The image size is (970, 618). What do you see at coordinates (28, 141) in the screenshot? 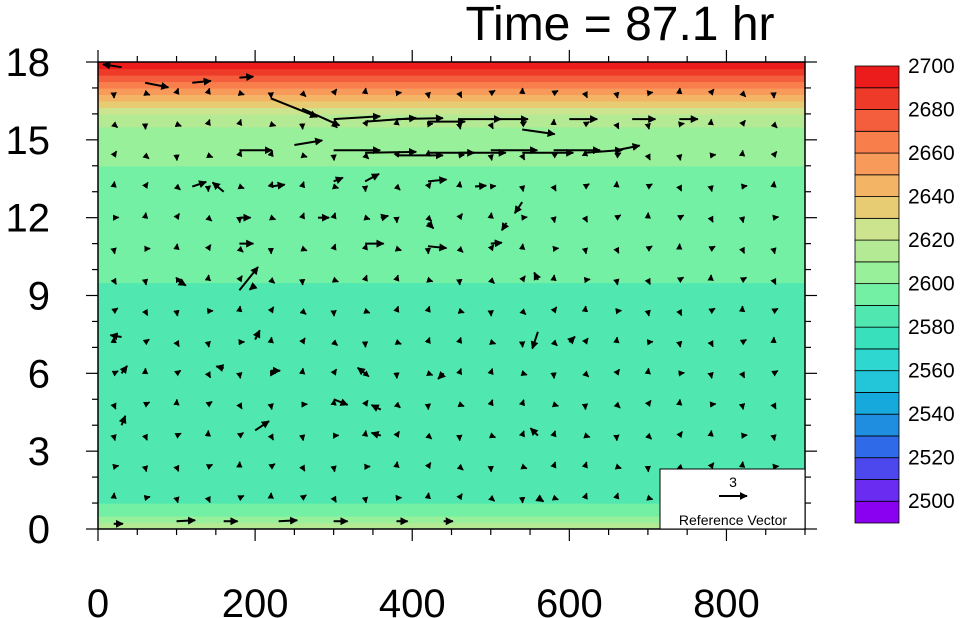
I see `y-tick-label: 15` at bounding box center [28, 141].